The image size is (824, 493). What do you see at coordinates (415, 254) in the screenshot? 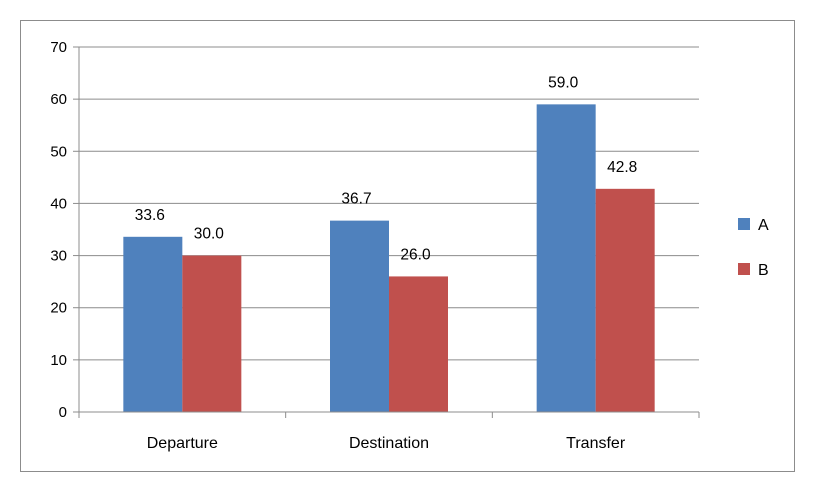
I see `data-label: 26.0` at bounding box center [415, 254].